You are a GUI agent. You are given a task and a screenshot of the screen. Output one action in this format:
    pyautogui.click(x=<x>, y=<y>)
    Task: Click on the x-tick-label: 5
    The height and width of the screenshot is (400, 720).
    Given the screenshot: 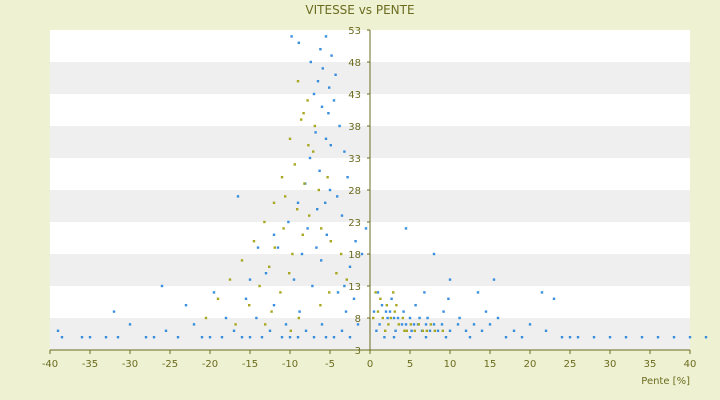 What is the action you would take?
    pyautogui.click(x=410, y=364)
    